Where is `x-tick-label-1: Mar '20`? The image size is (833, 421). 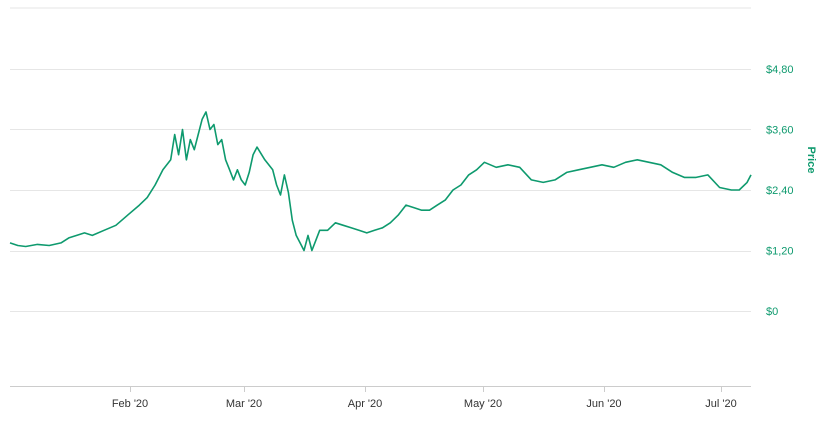
x-tick-label-1: Mar '20 is located at coordinates (244, 404).